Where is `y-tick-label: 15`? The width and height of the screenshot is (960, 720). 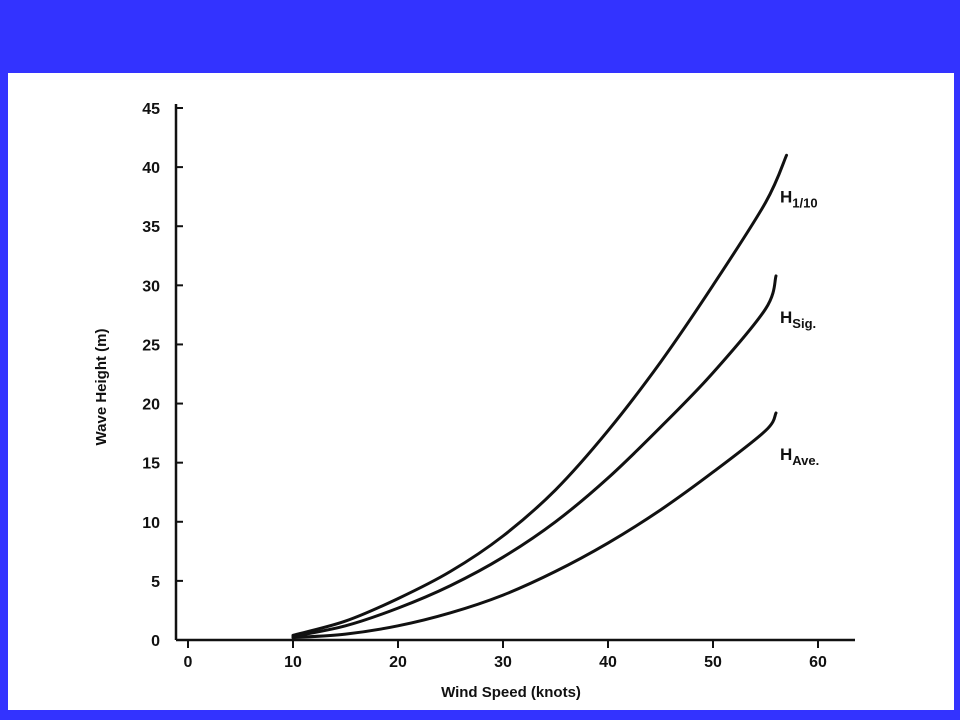 y-tick-label: 15 is located at coordinates (151, 464).